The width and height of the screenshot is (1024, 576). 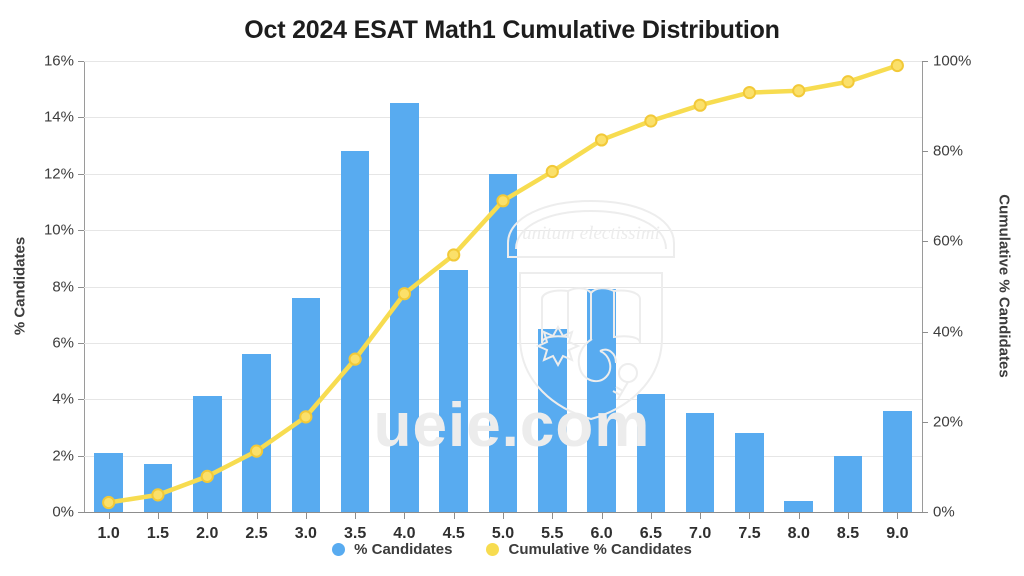 I want to click on x-axis-tick-label: 2.0, so click(x=207, y=533).